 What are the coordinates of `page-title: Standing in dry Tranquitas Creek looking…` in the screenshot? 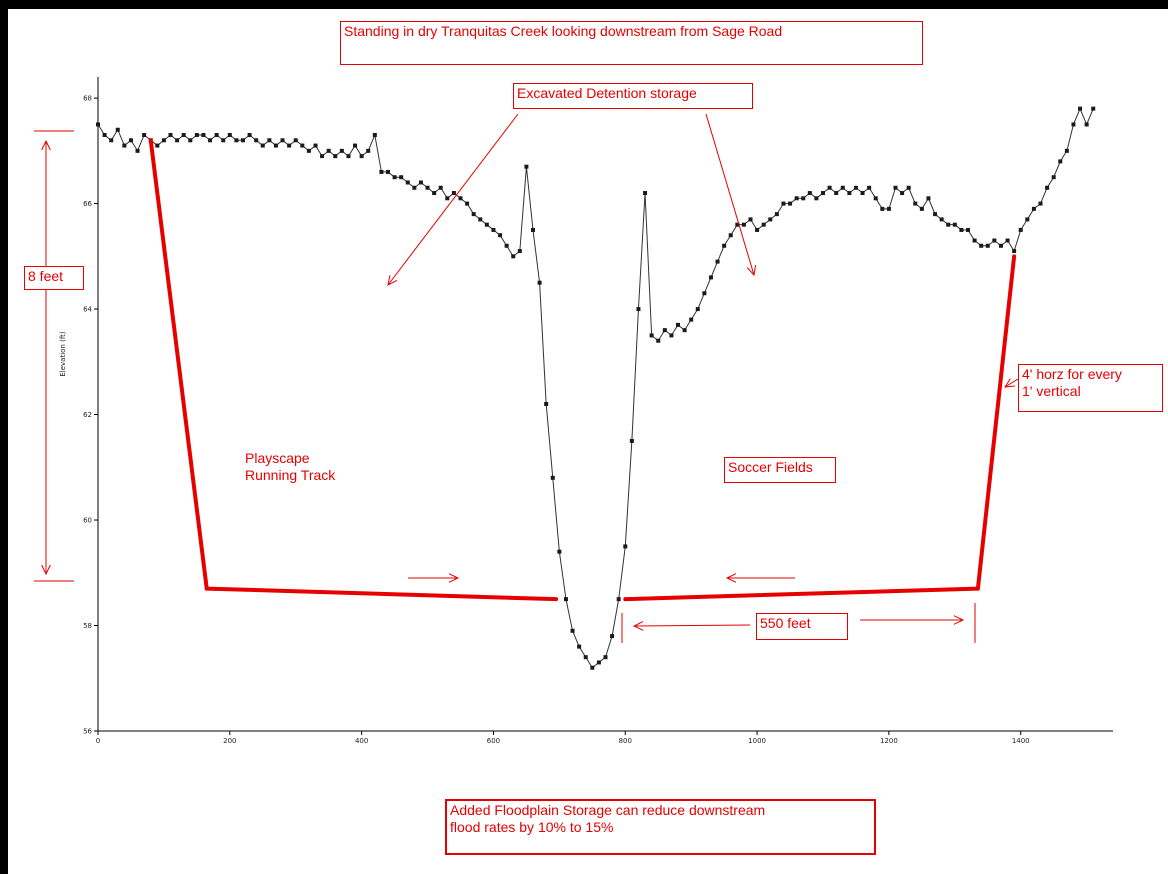 It's located at (631, 43).